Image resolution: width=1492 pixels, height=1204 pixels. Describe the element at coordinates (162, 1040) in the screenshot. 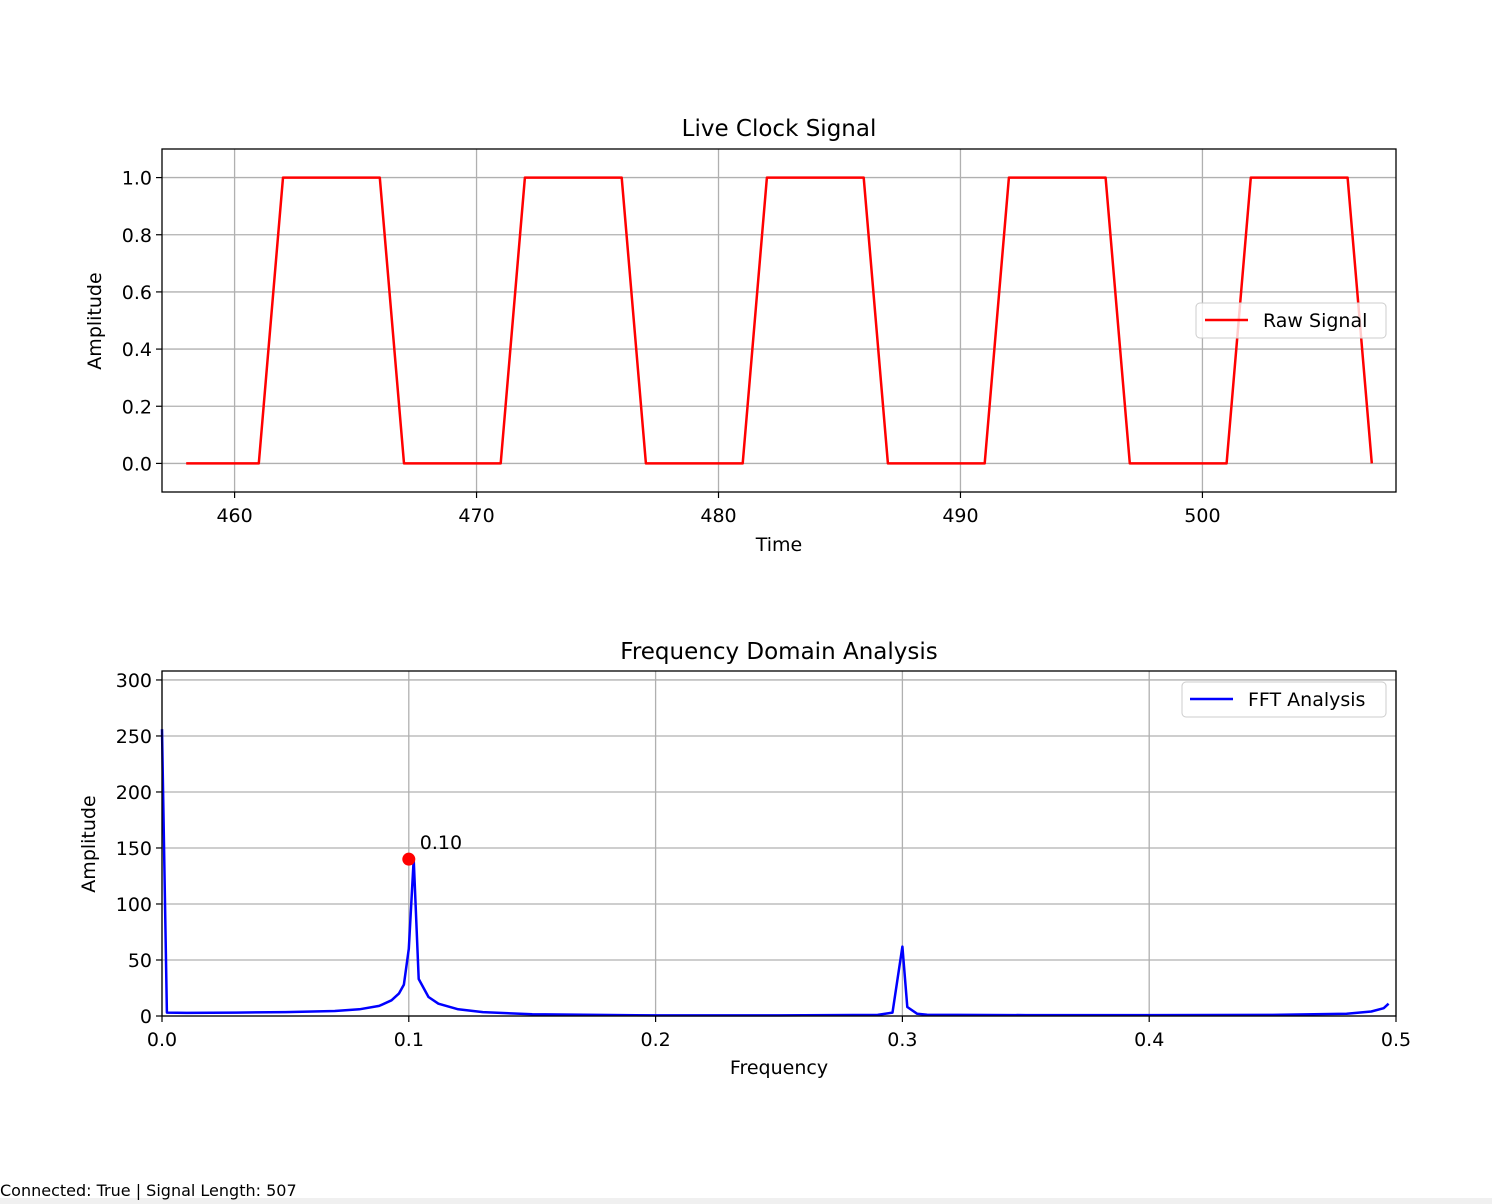

I see `f-xtick-label: 0.0` at that location.